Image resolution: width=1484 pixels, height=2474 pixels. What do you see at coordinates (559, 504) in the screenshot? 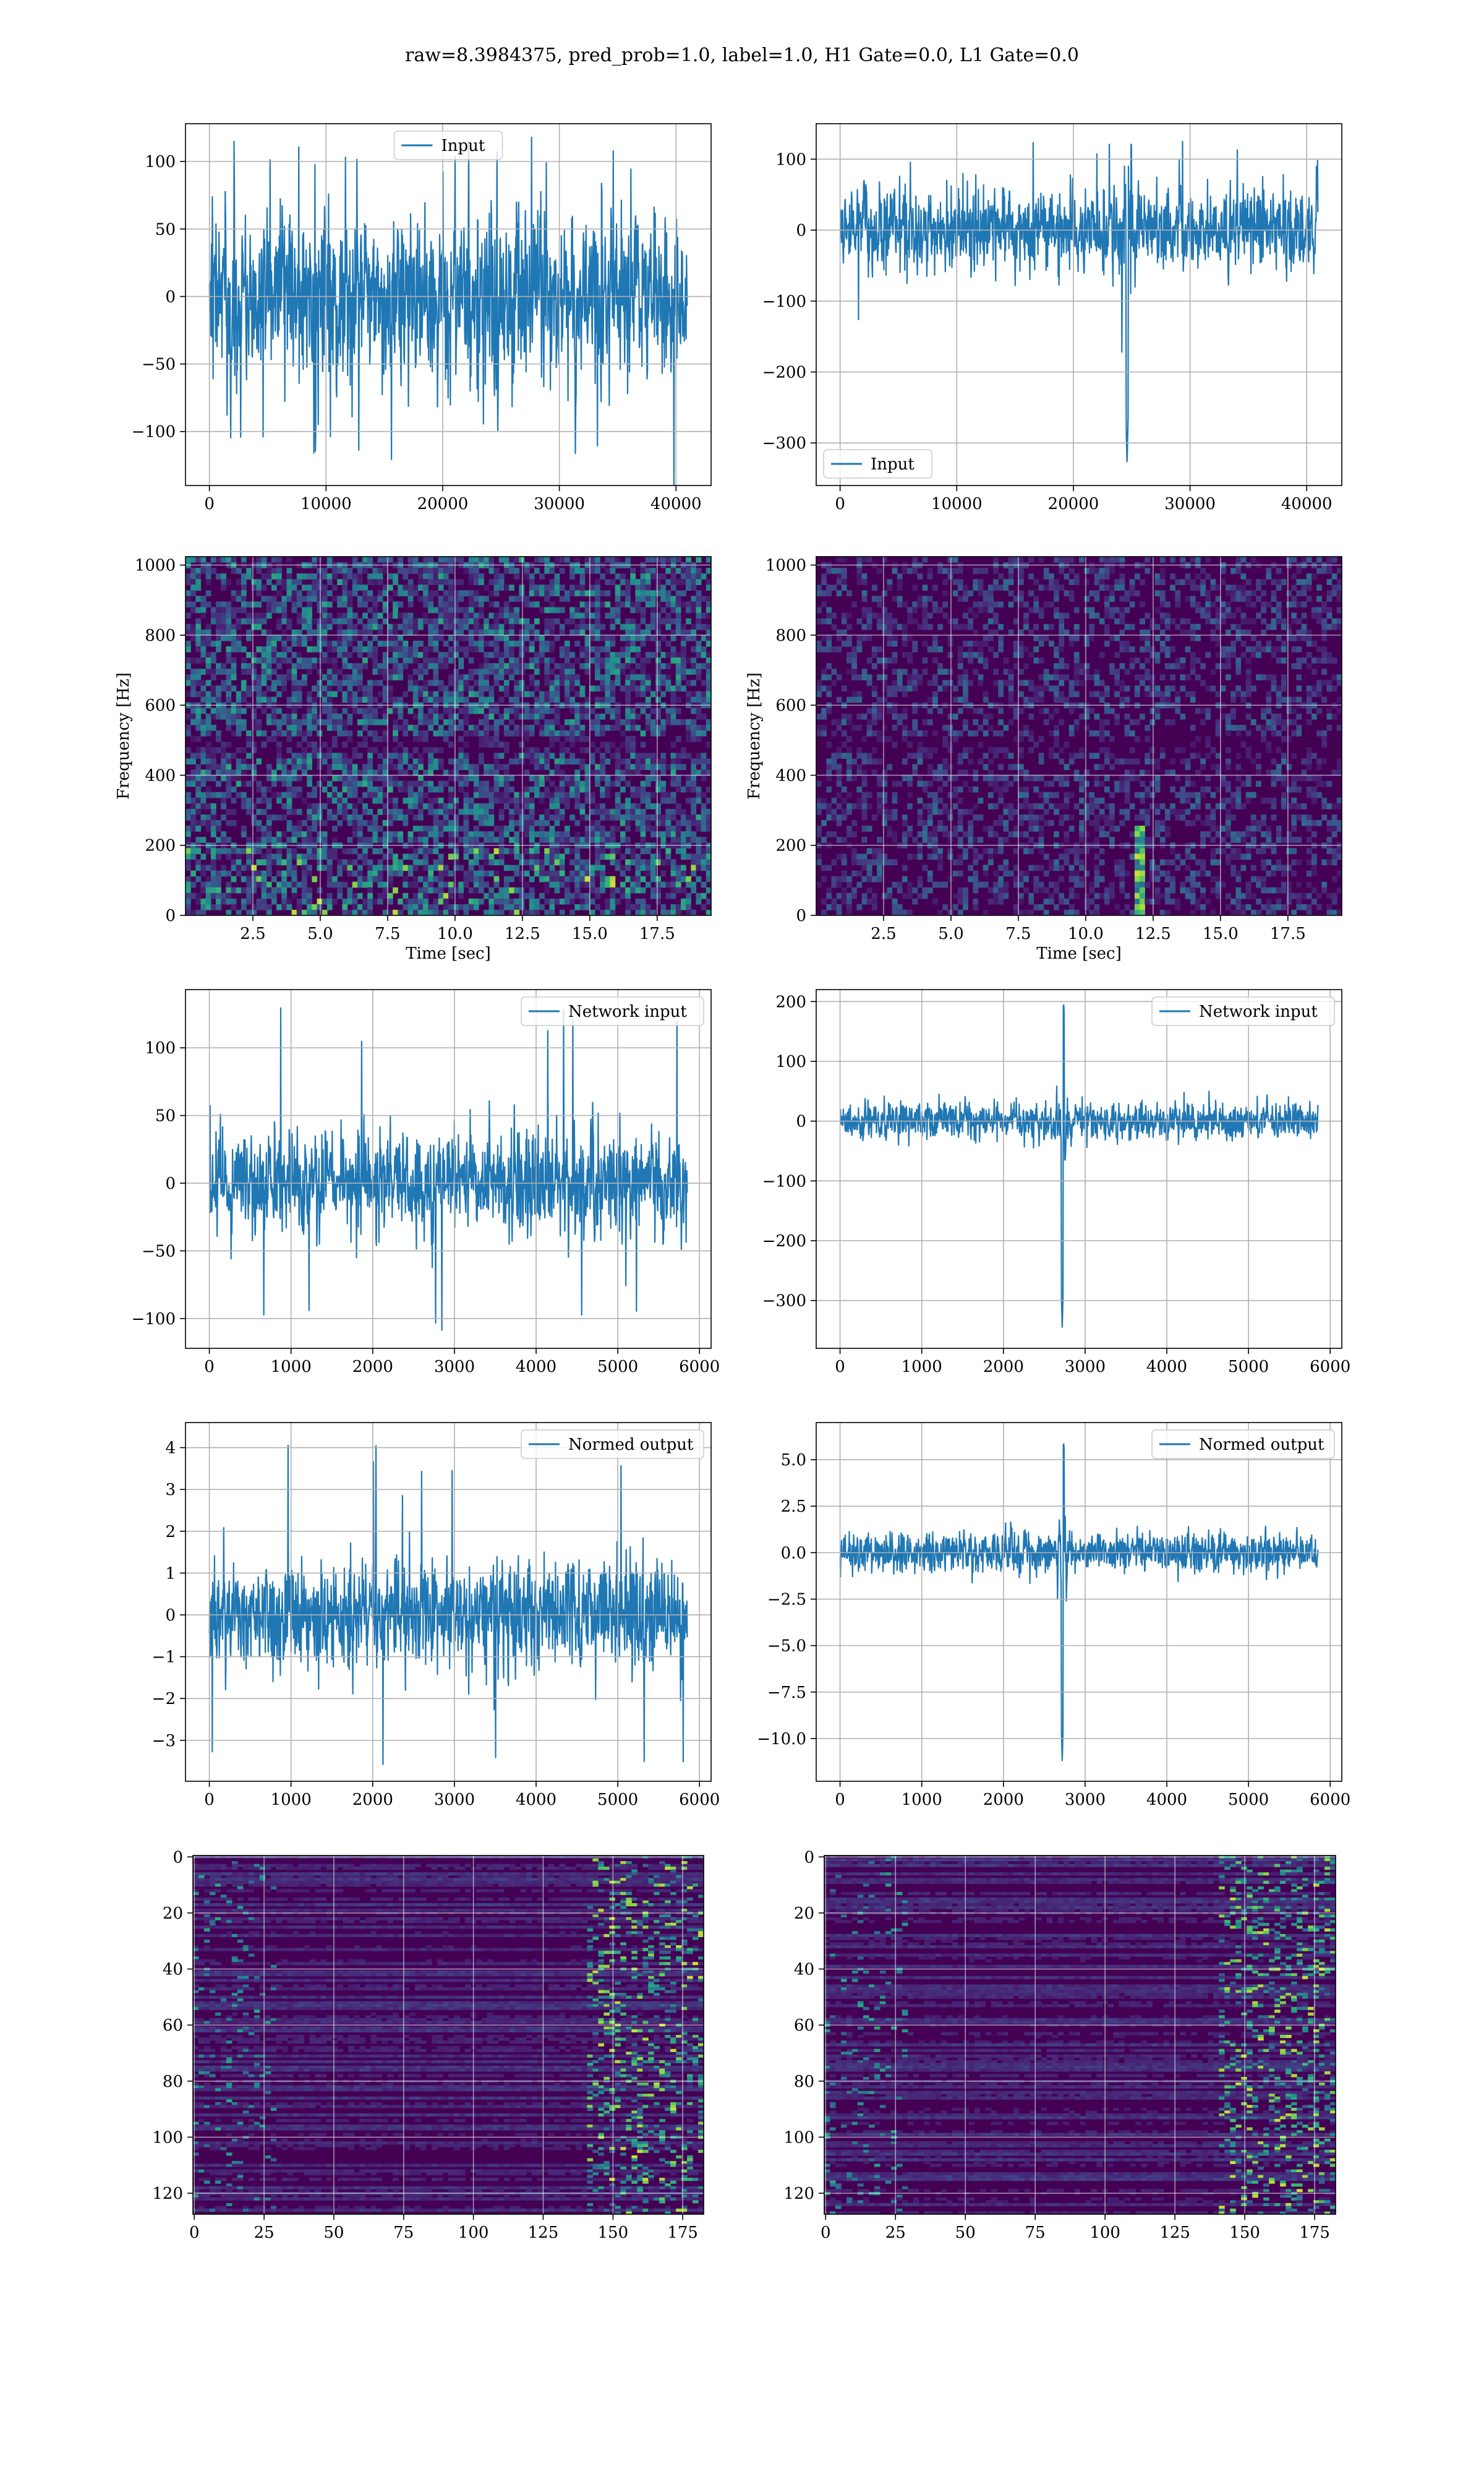
I see `input-h1-xtick-label: 30000` at bounding box center [559, 504].